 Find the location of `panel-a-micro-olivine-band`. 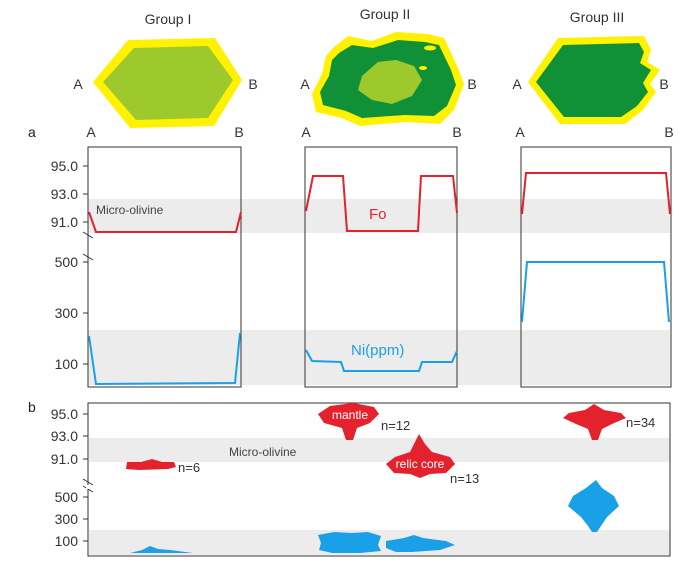

panel-a-micro-olivine-band is located at coordinates (379, 216).